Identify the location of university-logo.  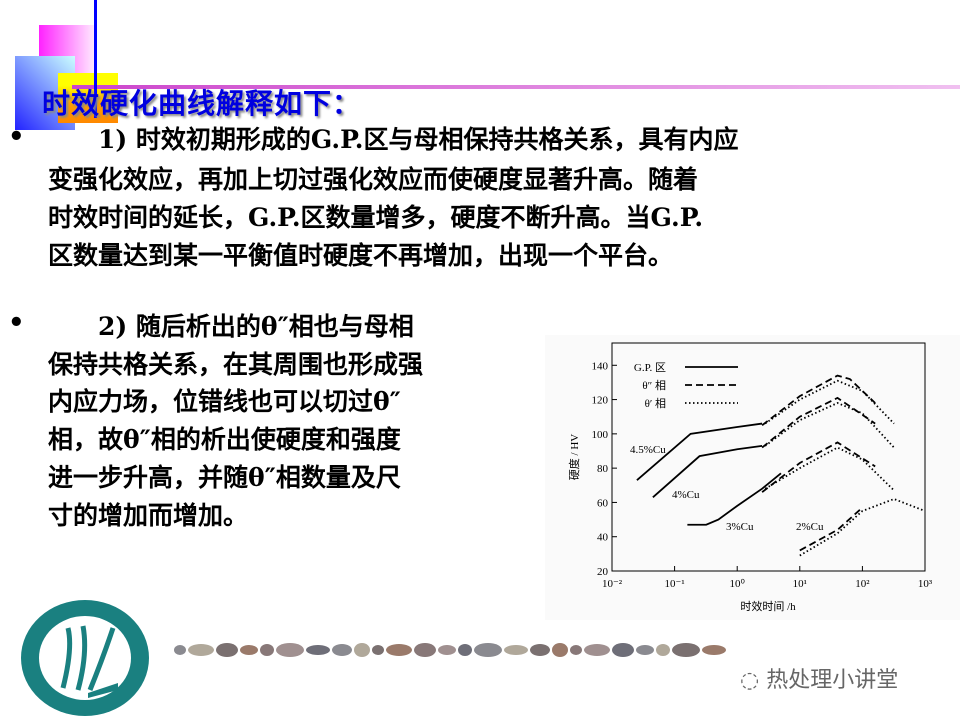
(85, 658).